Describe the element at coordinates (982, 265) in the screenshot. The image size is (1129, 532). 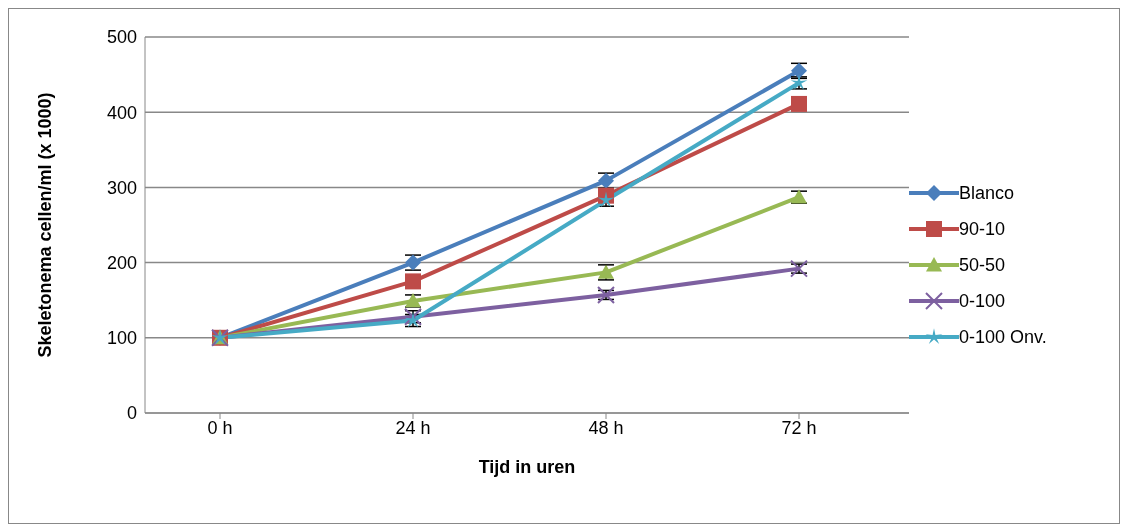
I see `legend-label: 50-50` at that location.